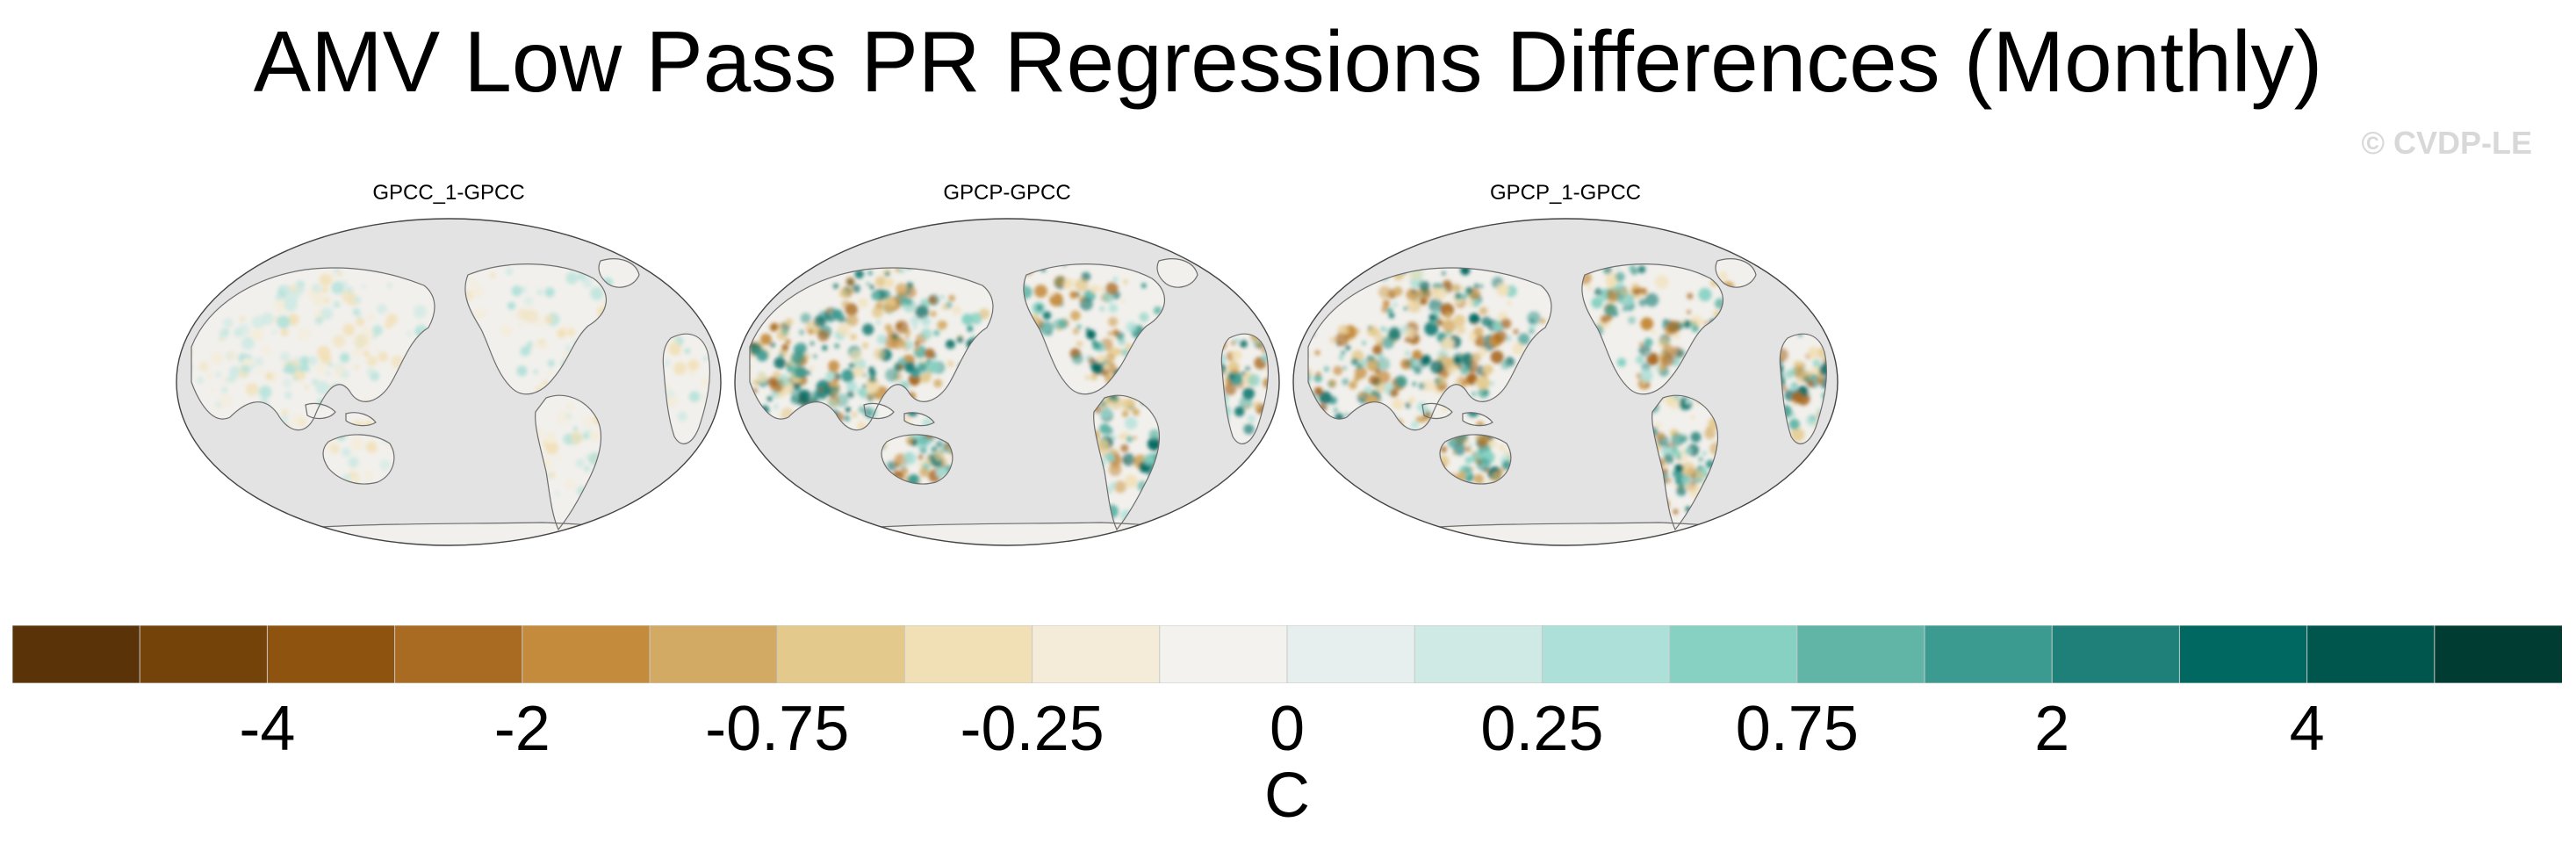 This screenshot has height=851, width=2576. What do you see at coordinates (777, 729) in the screenshot?
I see `colorbar-tick-label: -0.75` at bounding box center [777, 729].